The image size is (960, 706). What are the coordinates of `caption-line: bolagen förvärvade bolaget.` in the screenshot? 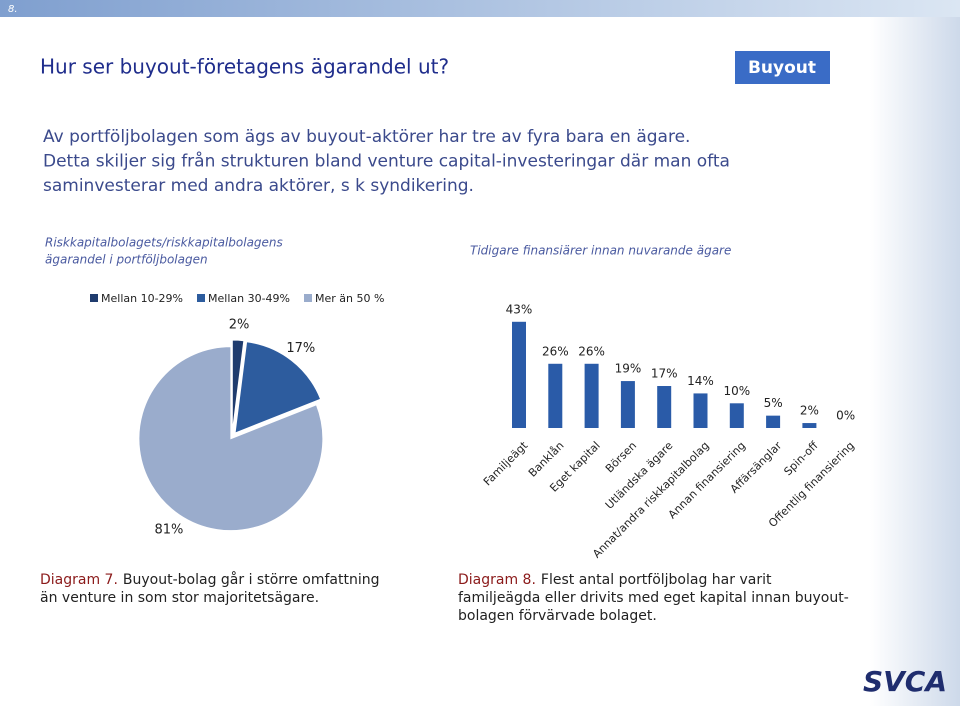 It's located at (557, 616).